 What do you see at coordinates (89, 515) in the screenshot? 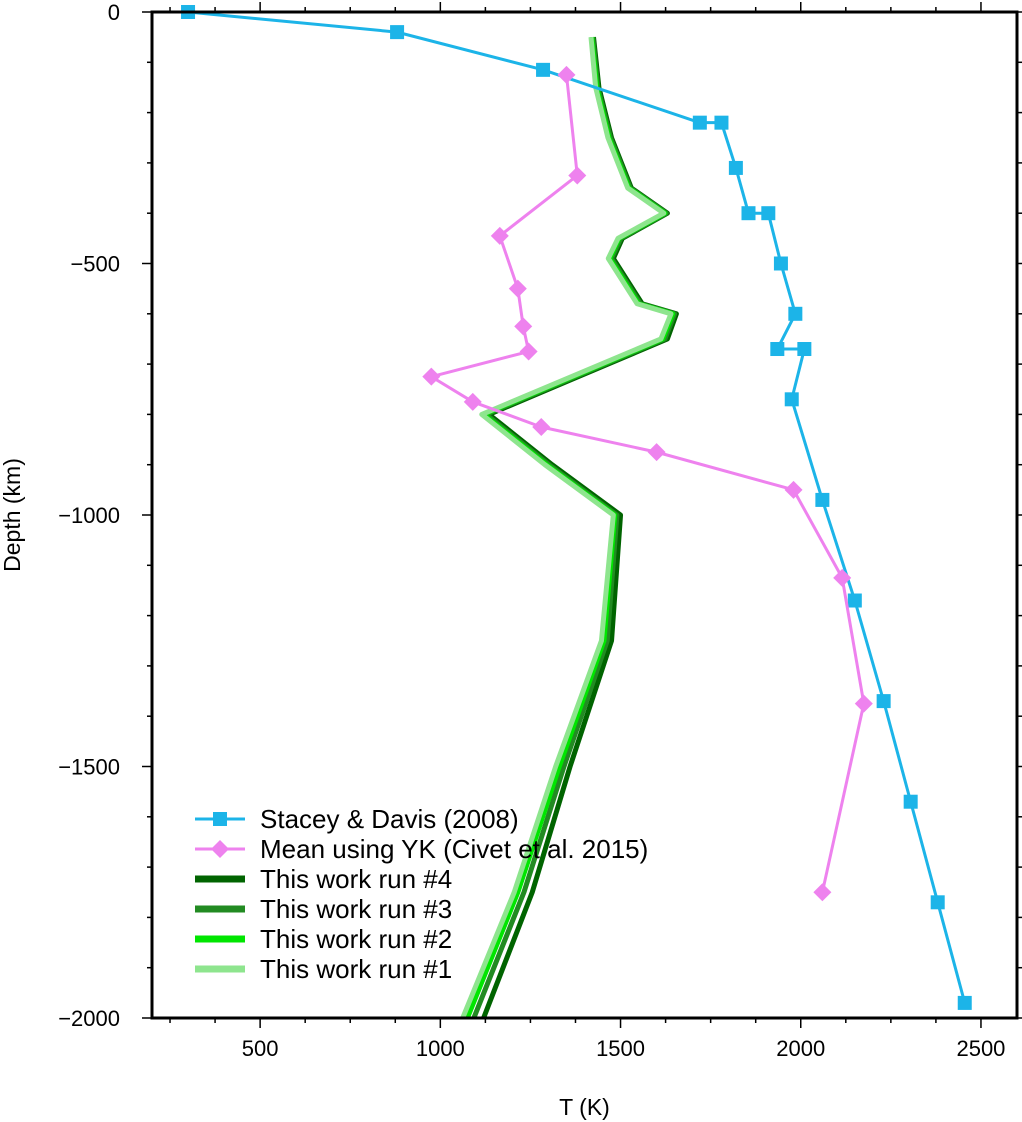
I see `y-tick-label: −1000` at bounding box center [89, 515].